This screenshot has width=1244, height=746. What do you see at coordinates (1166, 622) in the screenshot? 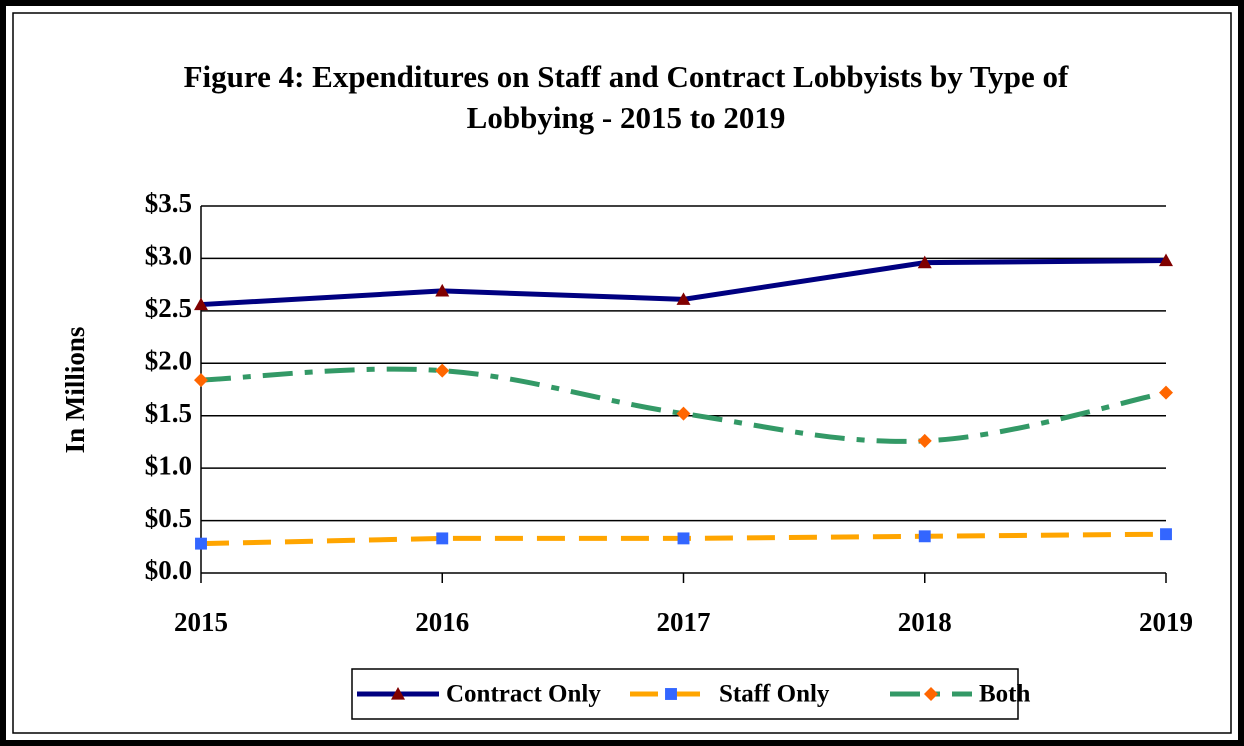
I see `x-tick-label: 2019` at bounding box center [1166, 622].